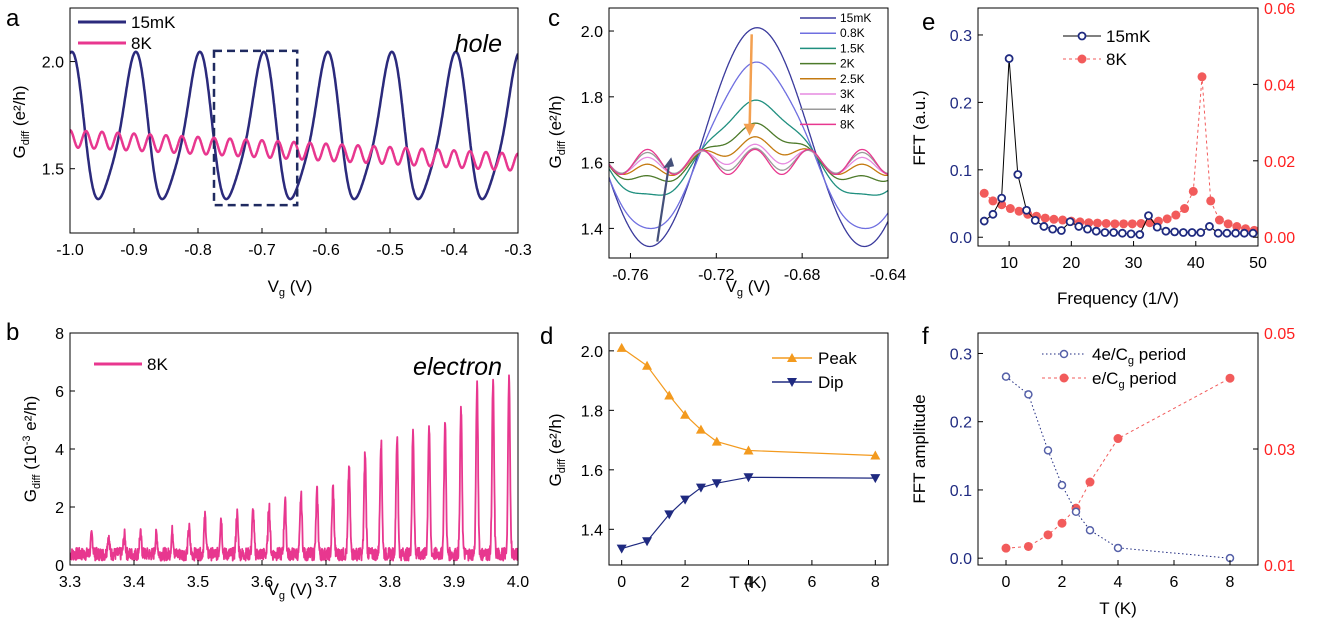  What do you see at coordinates (13, 18) in the screenshot?
I see `panel-label-a: a` at bounding box center [13, 18].